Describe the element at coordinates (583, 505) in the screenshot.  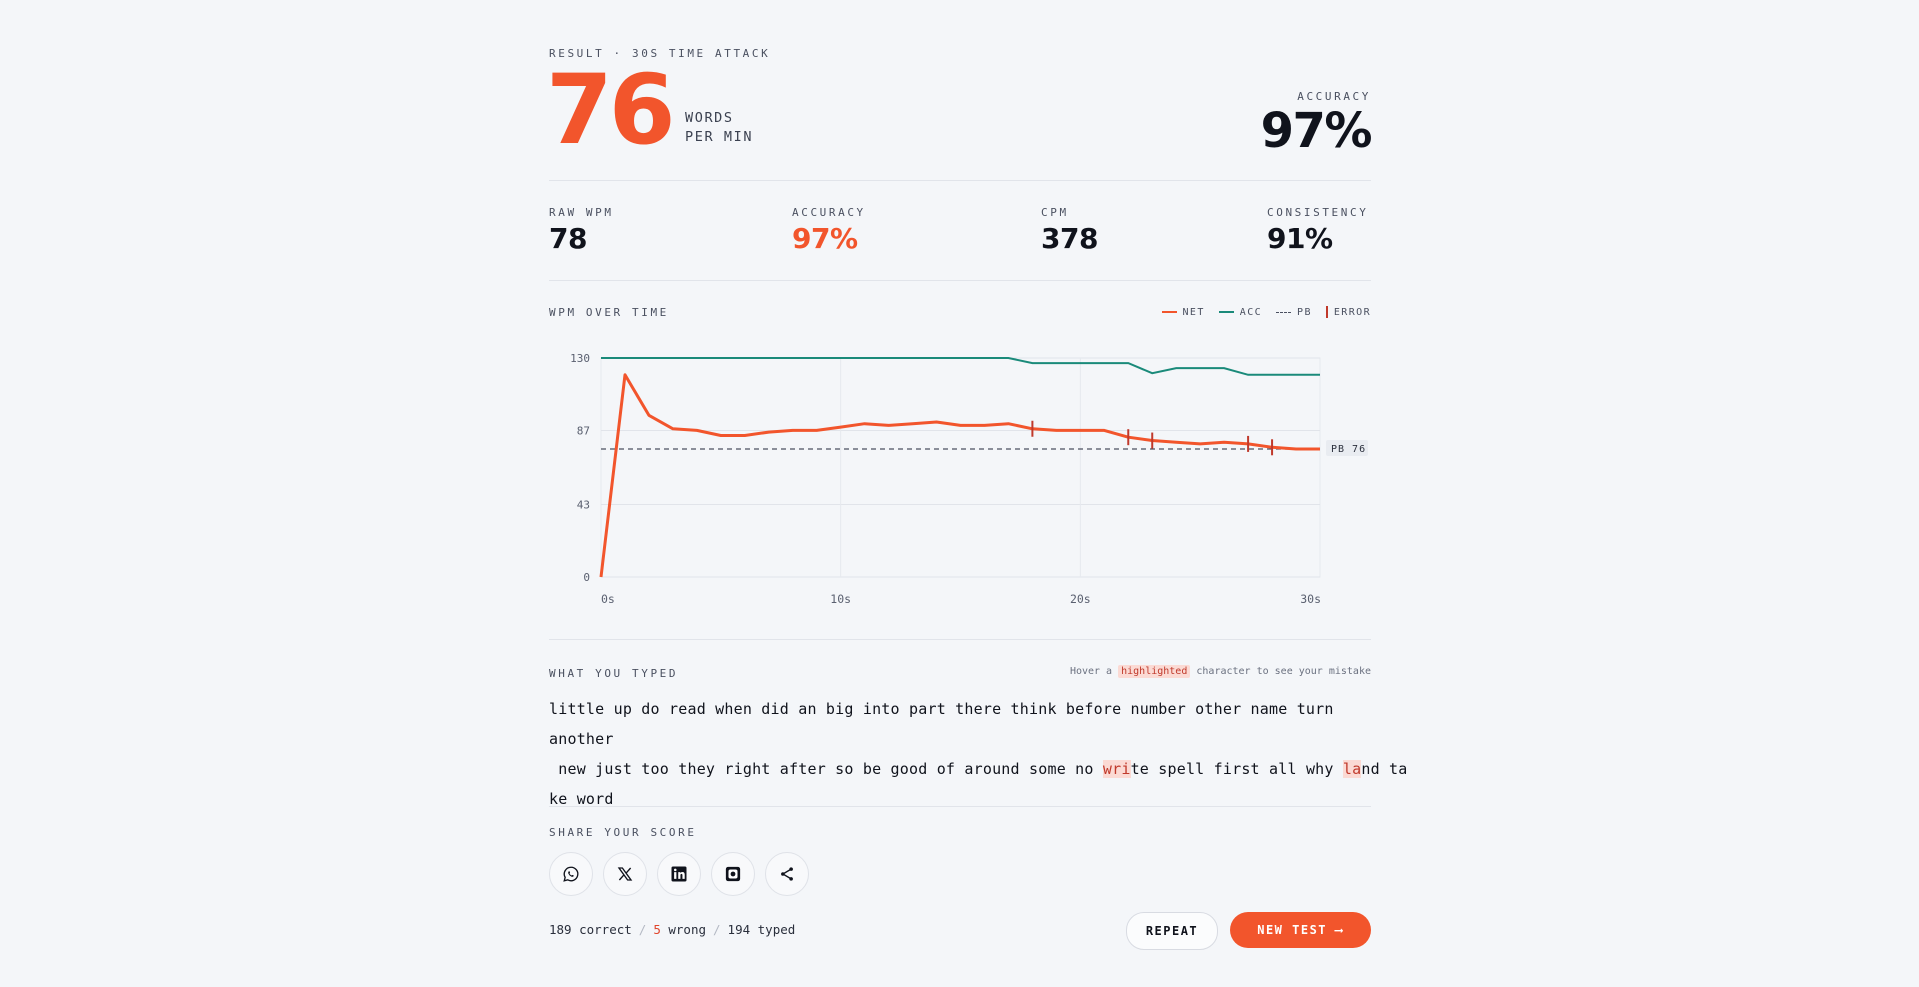
I see `y-tick-label: 43` at that location.